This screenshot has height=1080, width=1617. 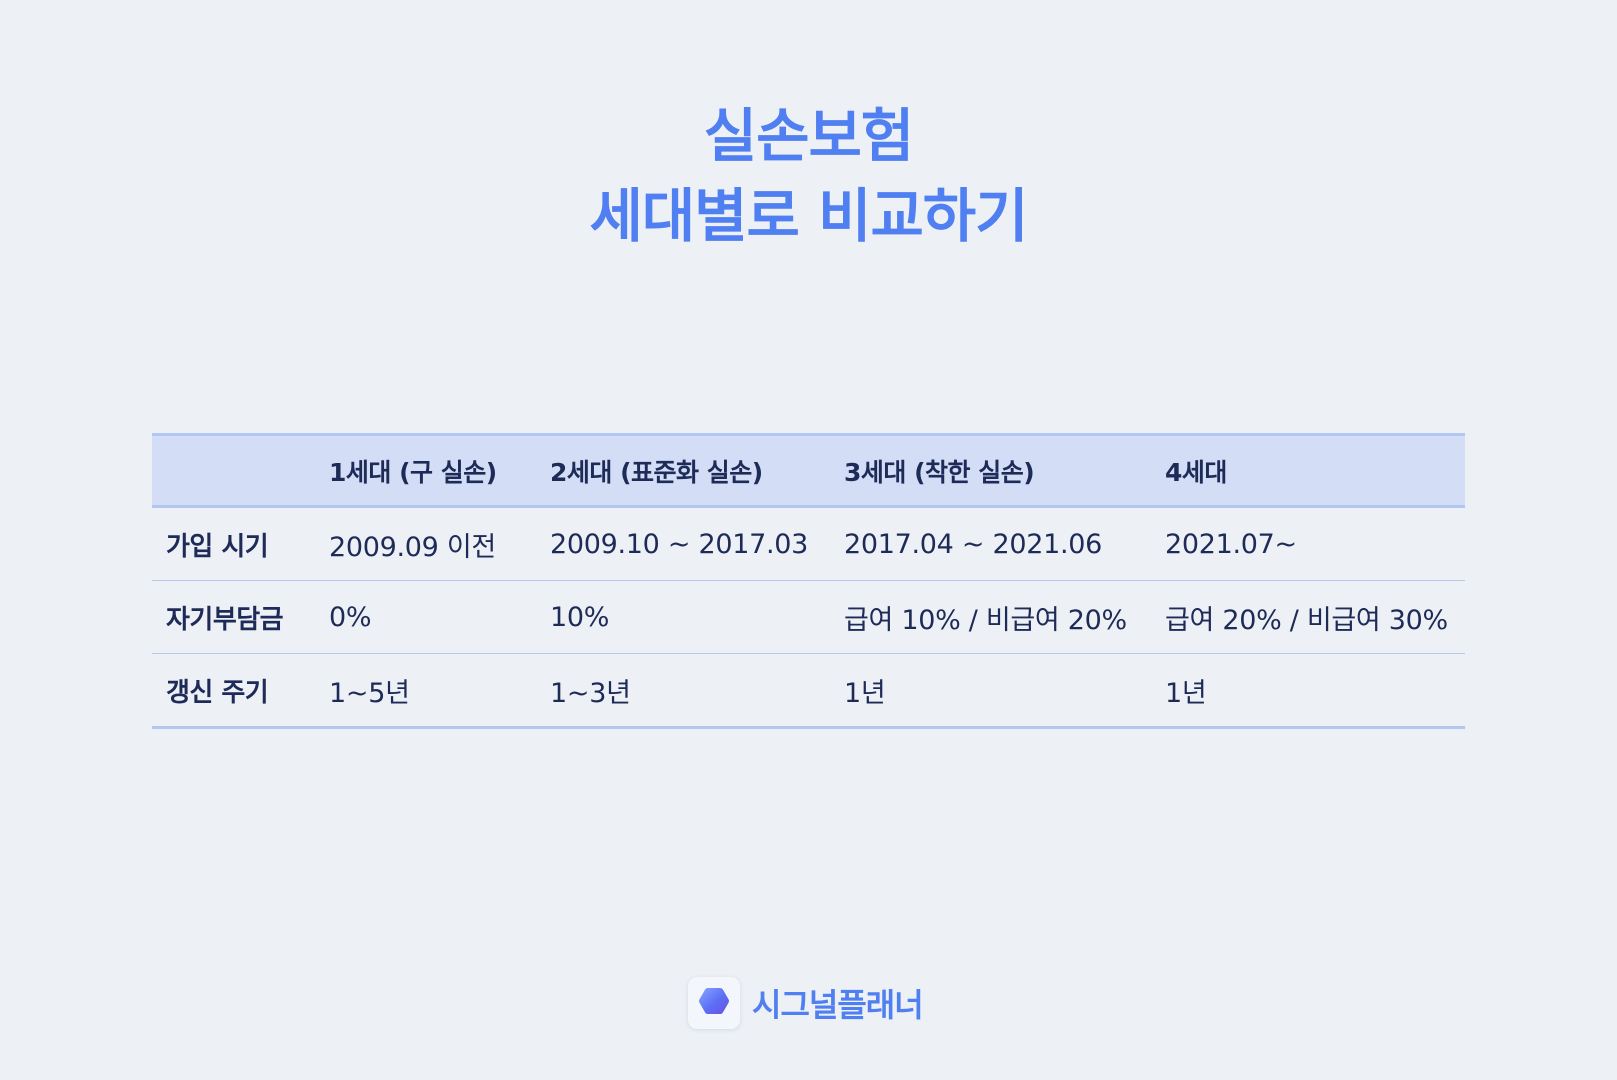 I want to click on brand-footer: 시그널플래너, so click(x=806, y=1003).